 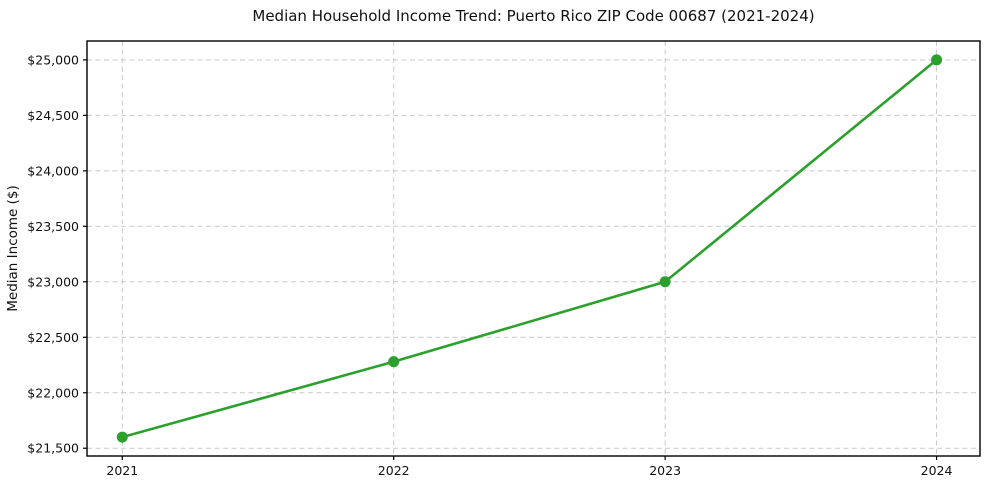 What do you see at coordinates (937, 470) in the screenshot?
I see `x-tick-label: 2024` at bounding box center [937, 470].